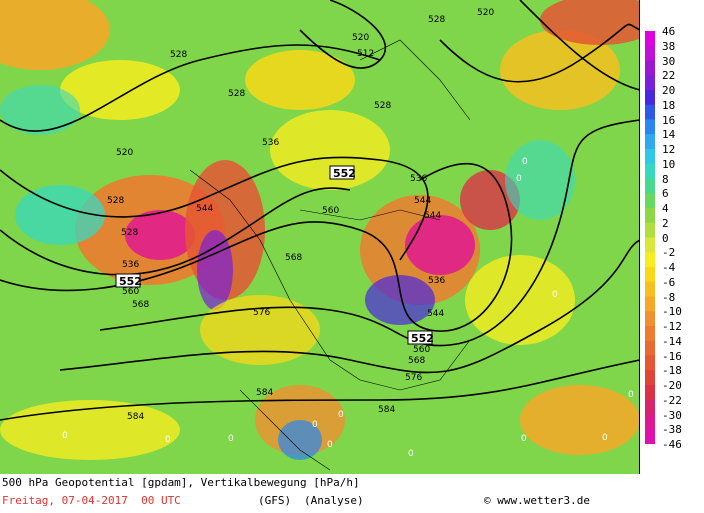 The width and height of the screenshot is (704, 513). I want to click on color-scale-label: -46, so click(672, 444).